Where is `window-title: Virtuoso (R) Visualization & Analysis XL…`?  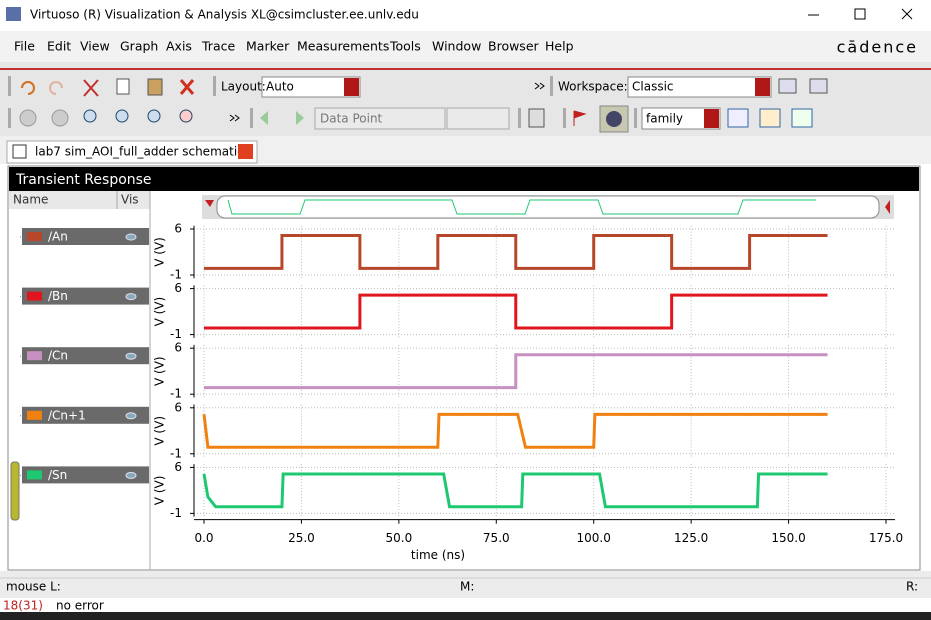 window-title: Virtuoso (R) Visualization & Analysis XL… is located at coordinates (224, 15).